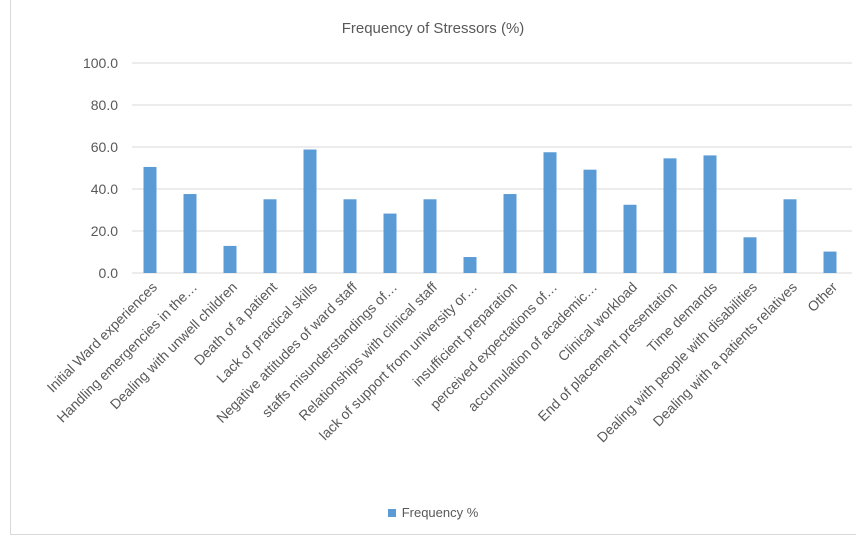 This screenshot has height=537, width=866. What do you see at coordinates (100, 63) in the screenshot?
I see `y-tick-label: 100.0` at bounding box center [100, 63].